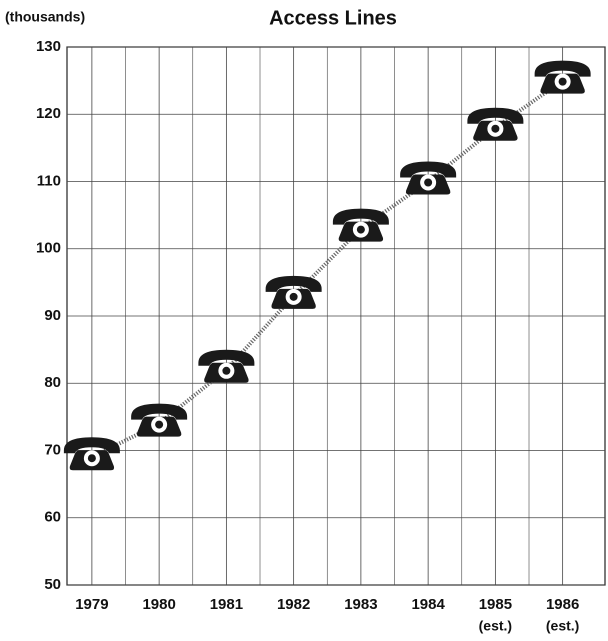  Describe the element at coordinates (226, 604) in the screenshot. I see `x-tick-label: 1981` at that location.